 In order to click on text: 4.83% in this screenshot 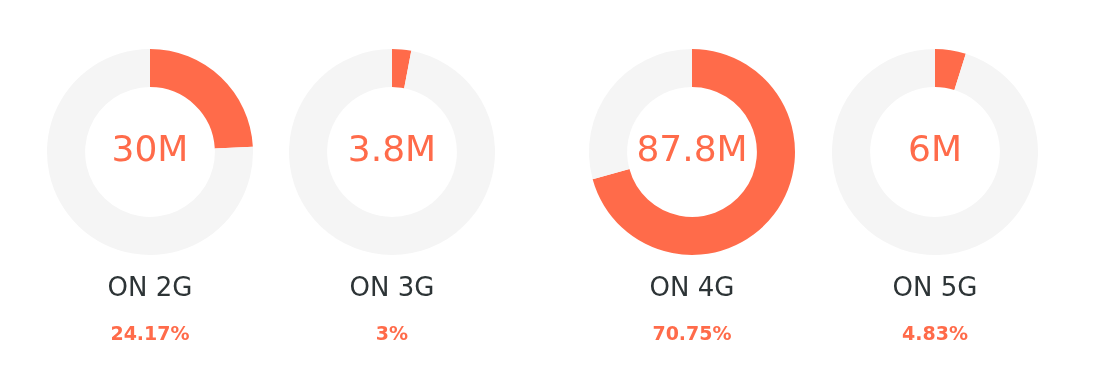, I will do `click(935, 333)`.